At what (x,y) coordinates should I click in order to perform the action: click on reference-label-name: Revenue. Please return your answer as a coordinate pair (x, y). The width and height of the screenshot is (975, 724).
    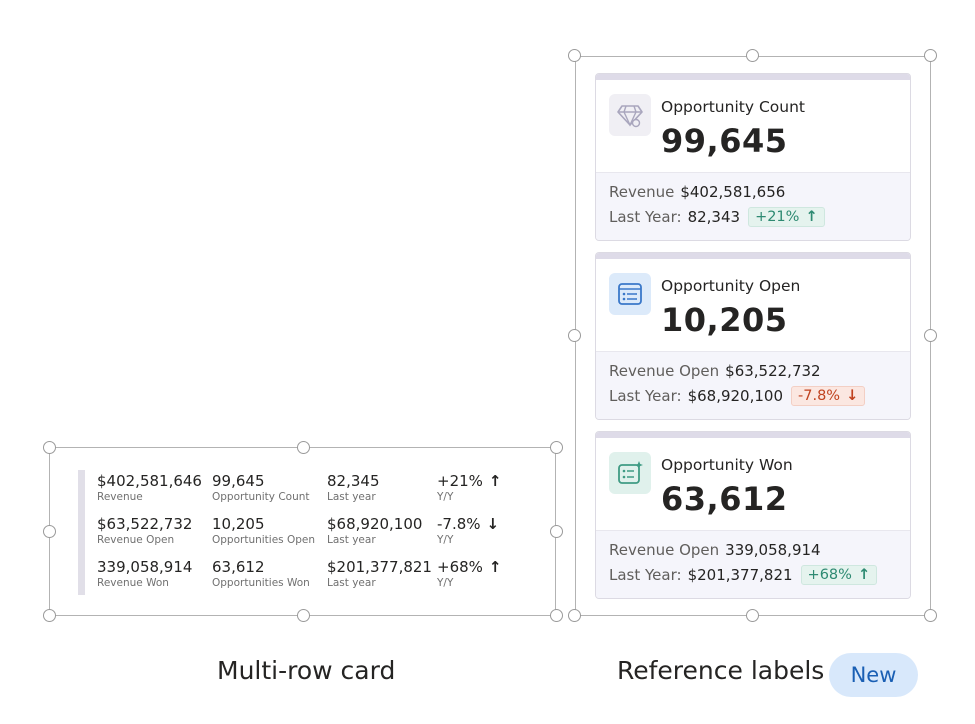
    Looking at the image, I should click on (642, 192).